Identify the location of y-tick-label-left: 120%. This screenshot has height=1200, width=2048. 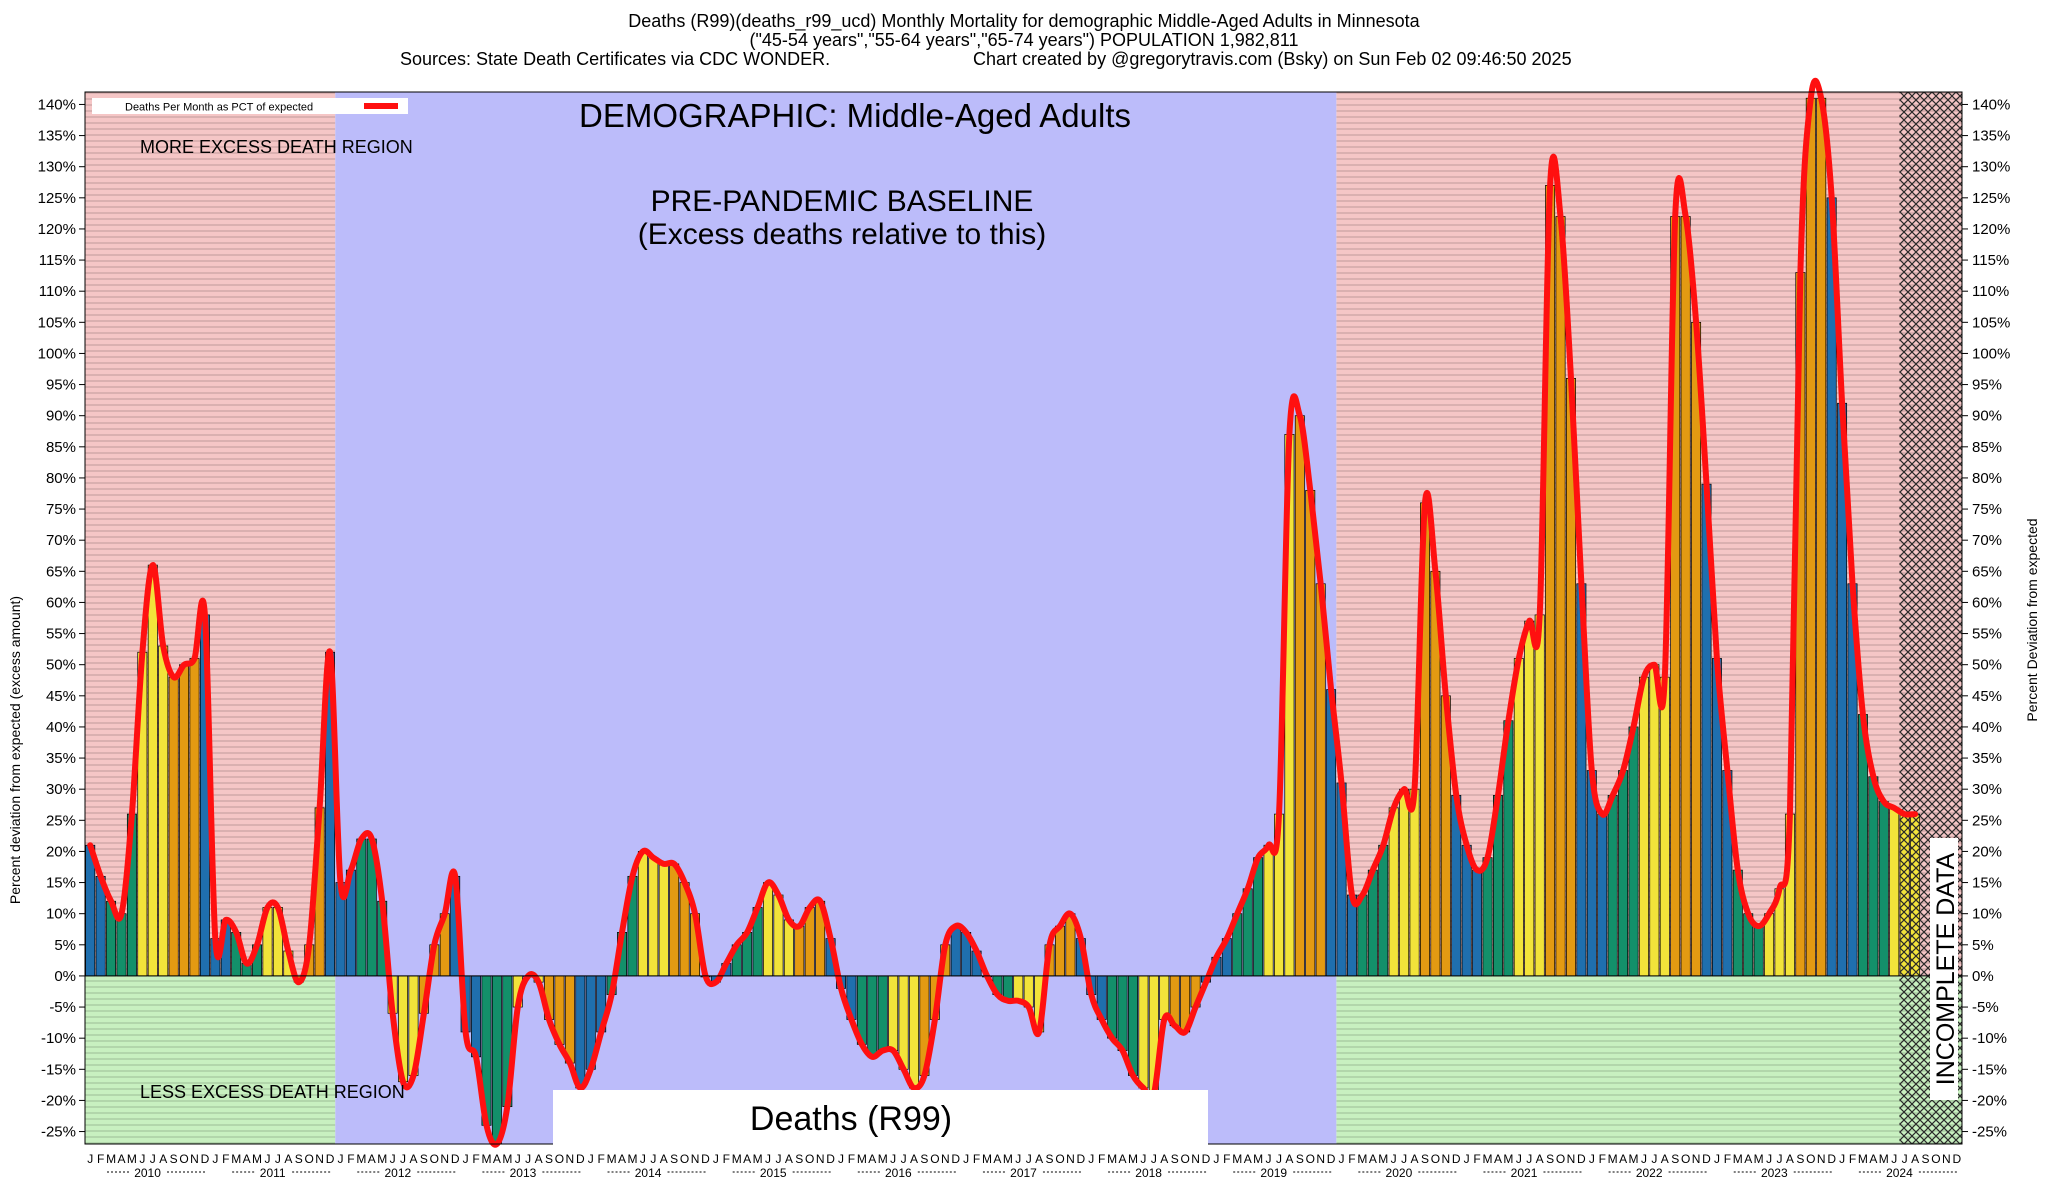
(57, 229).